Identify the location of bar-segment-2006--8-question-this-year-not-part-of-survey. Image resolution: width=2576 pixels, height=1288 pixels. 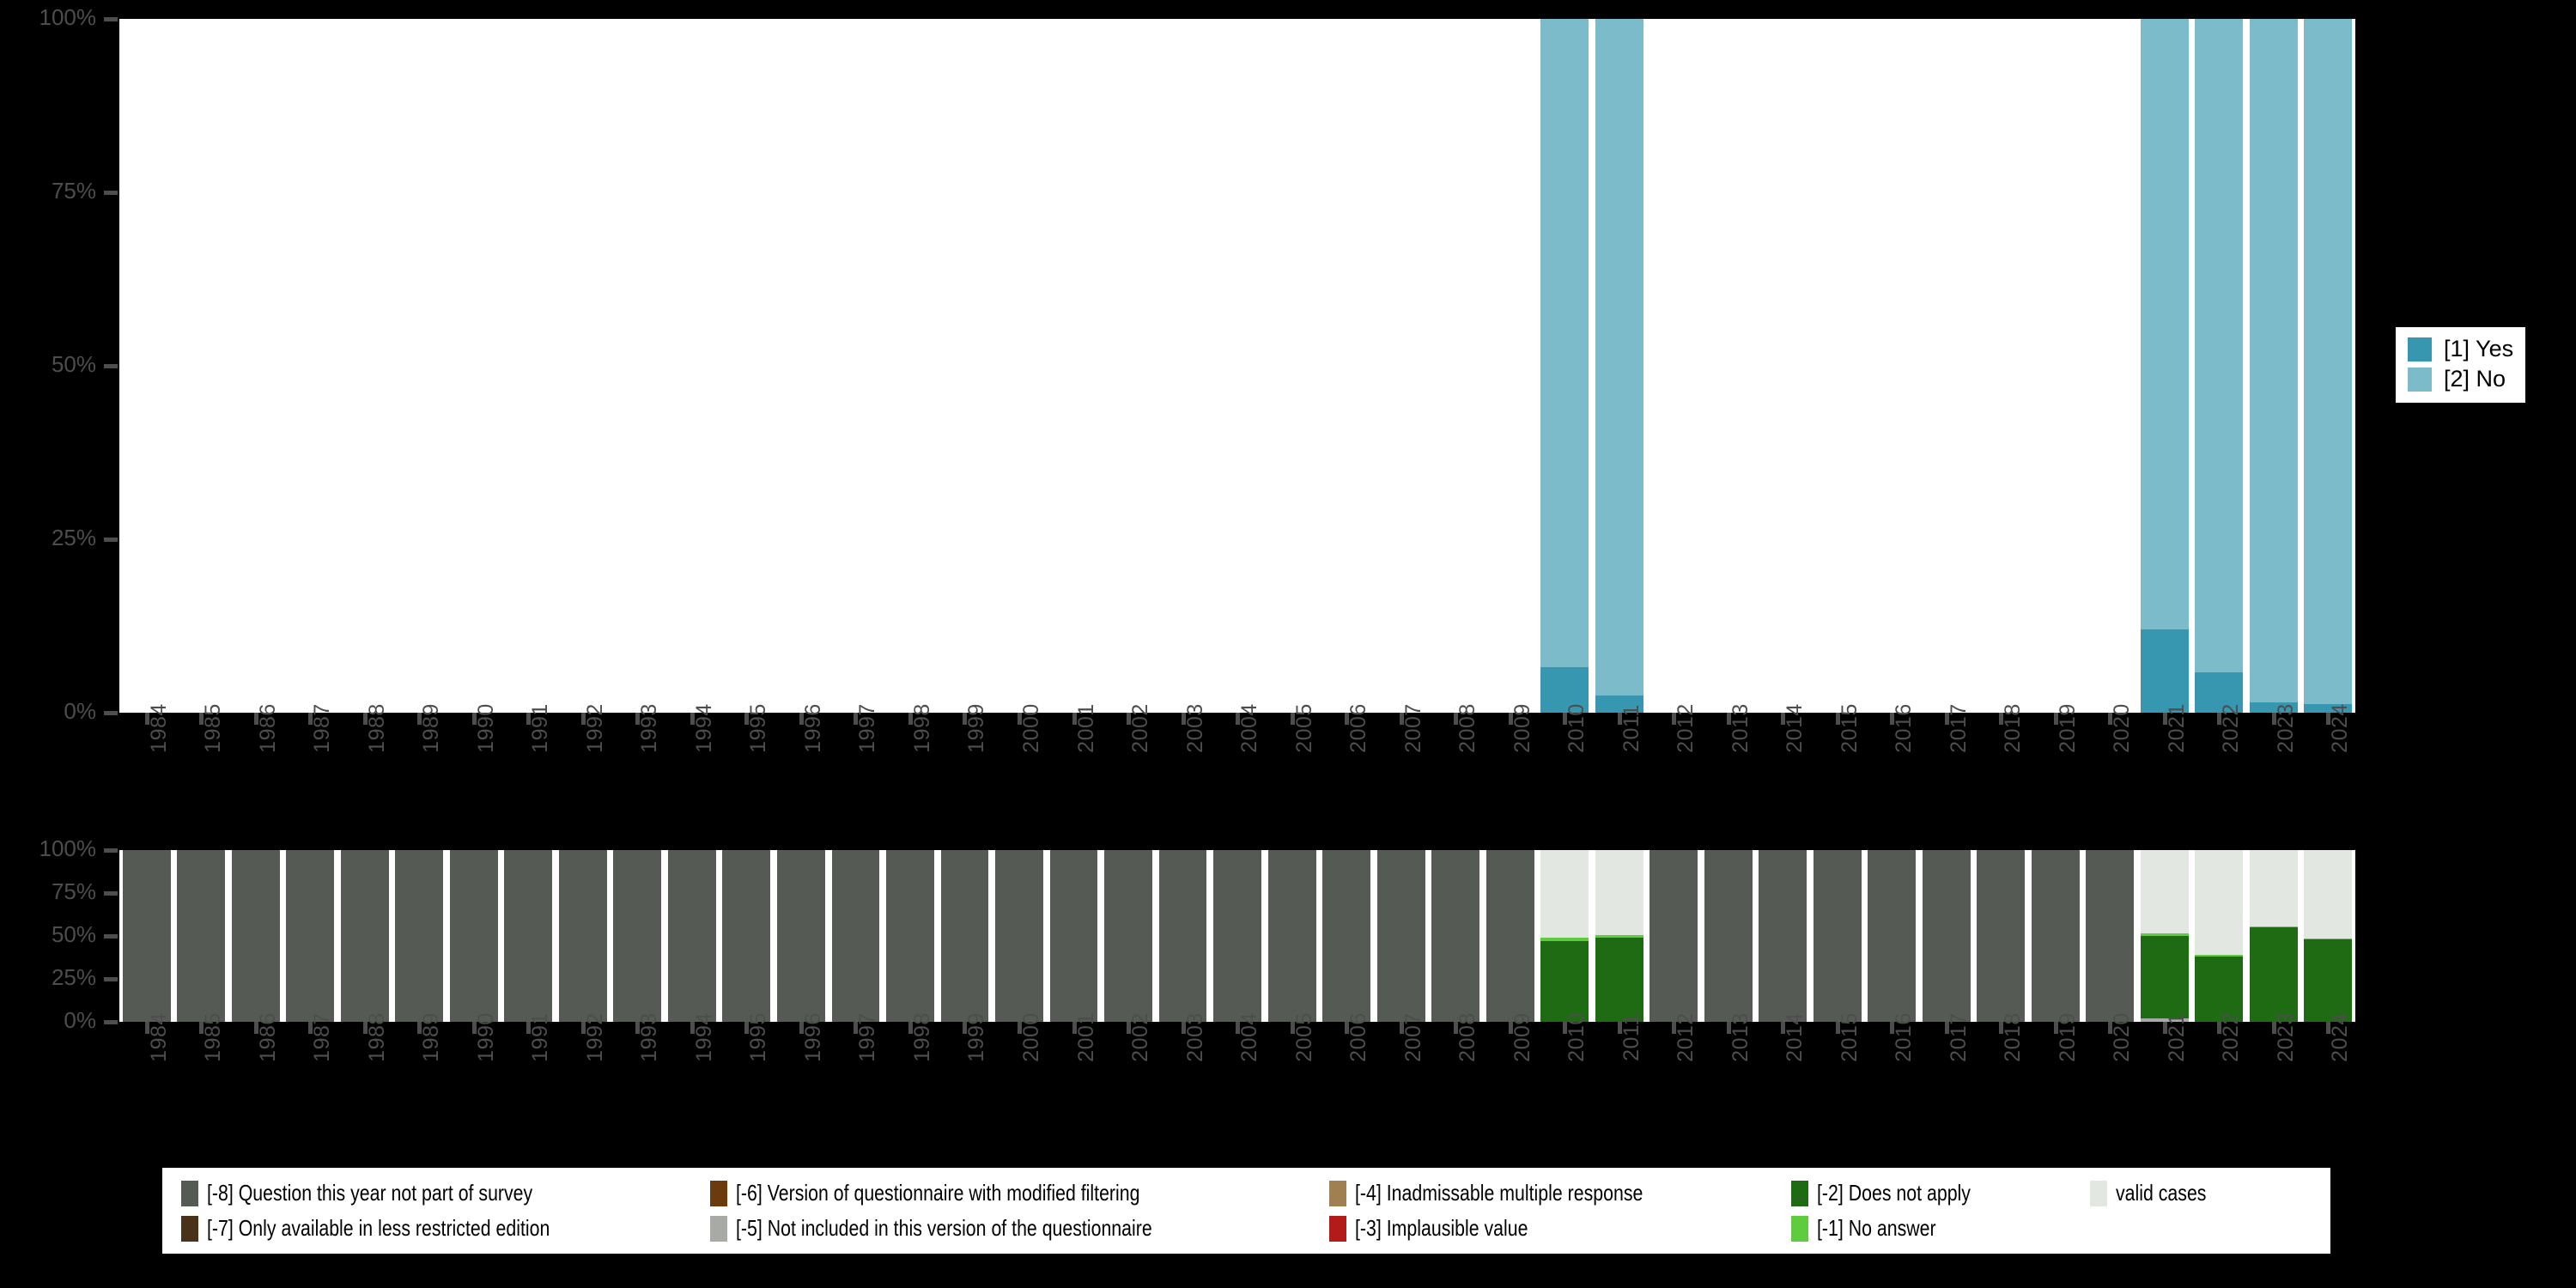
(1346, 936).